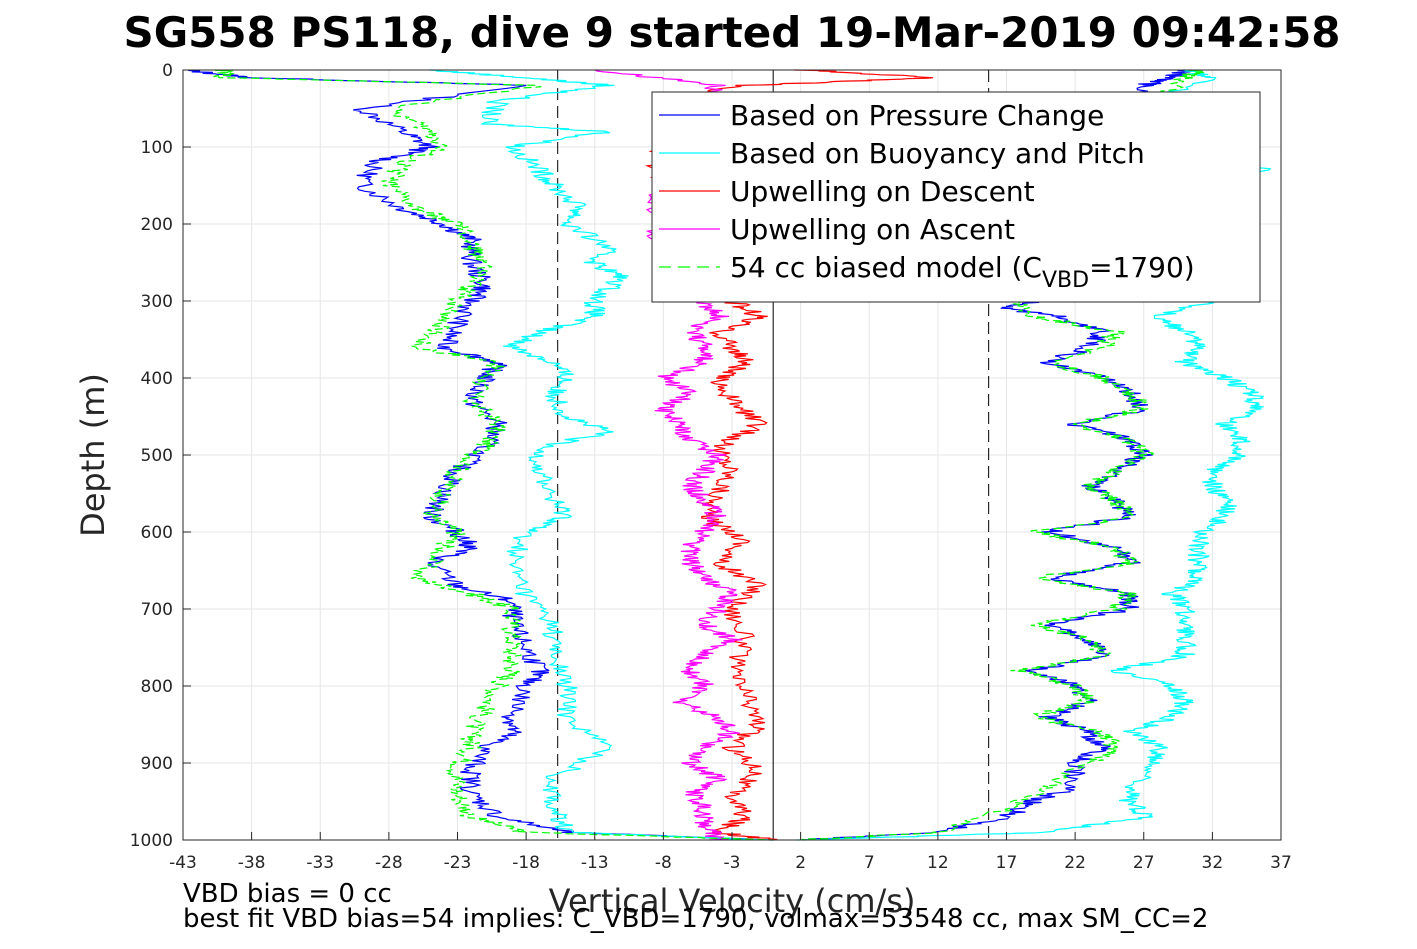 Image resolution: width=1417 pixels, height=949 pixels. Describe the element at coordinates (1144, 863) in the screenshot. I see `x-tick-label-14: 27` at that location.